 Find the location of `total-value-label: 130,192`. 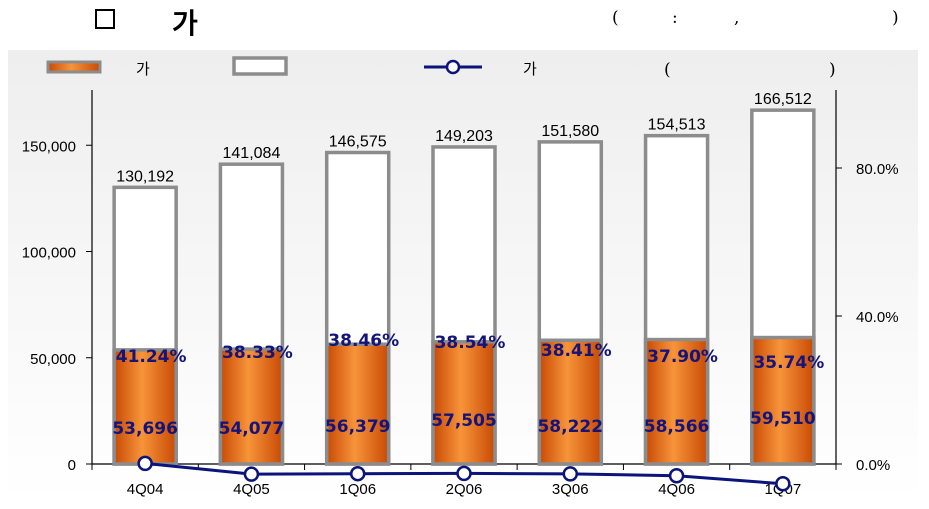

total-value-label: 130,192 is located at coordinates (145, 176).